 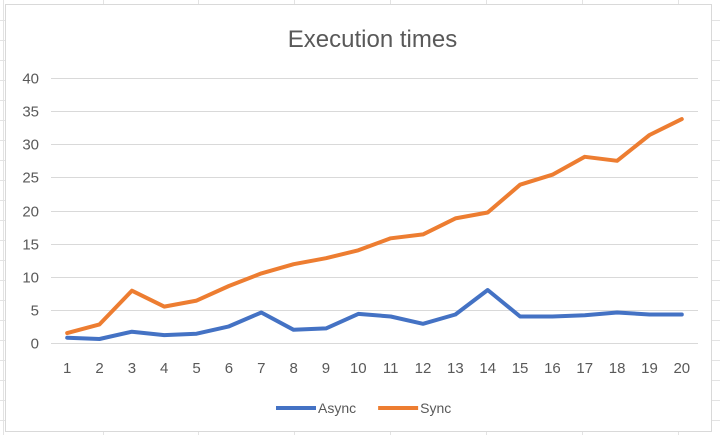 I want to click on x-tick-label: 8, so click(x=293, y=368).